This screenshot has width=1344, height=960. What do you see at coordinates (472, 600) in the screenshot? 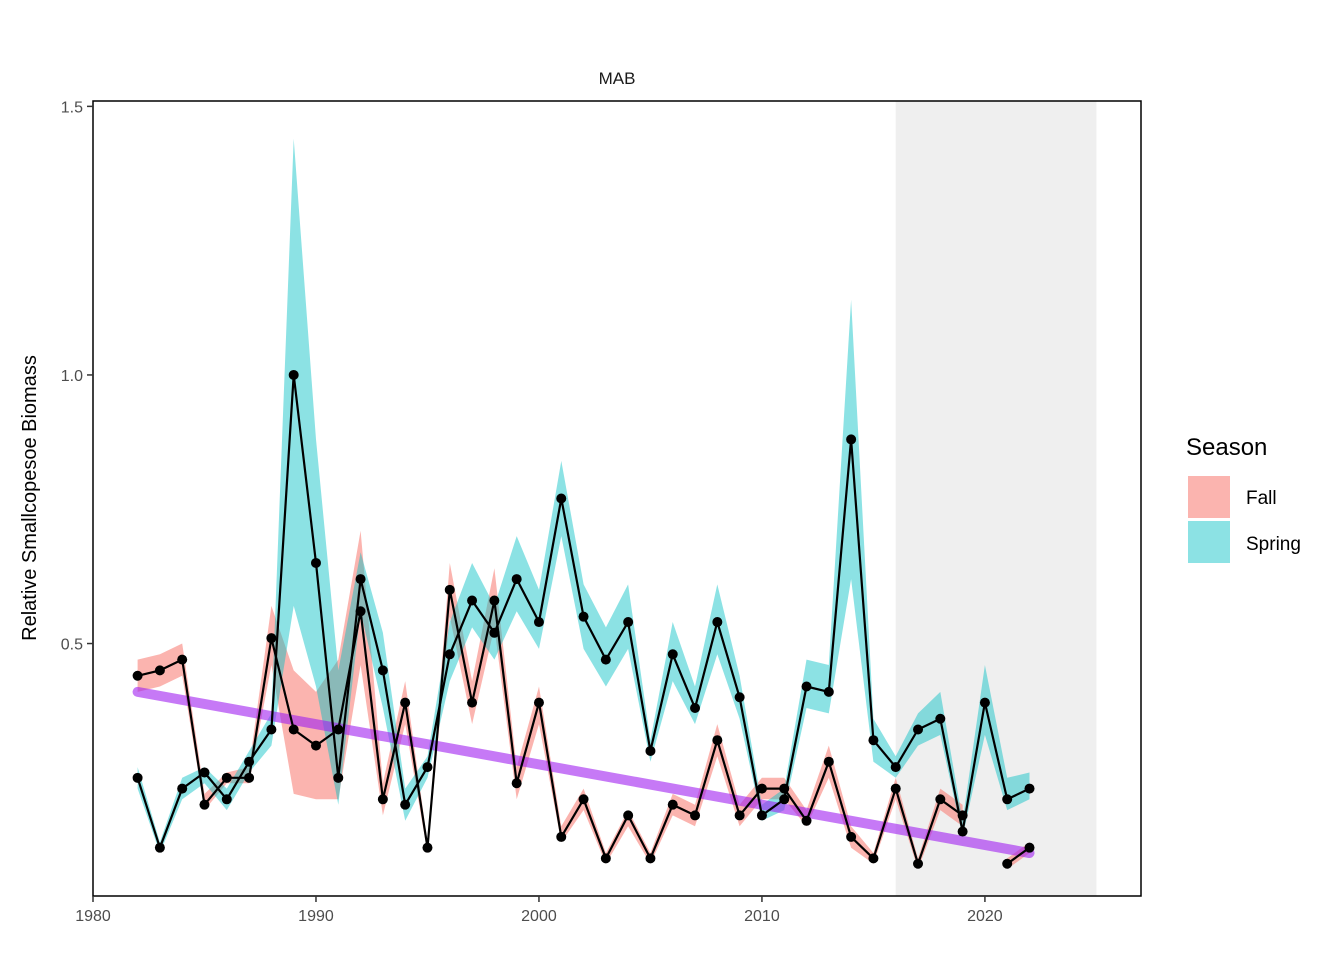
I see `point-spring-1997` at bounding box center [472, 600].